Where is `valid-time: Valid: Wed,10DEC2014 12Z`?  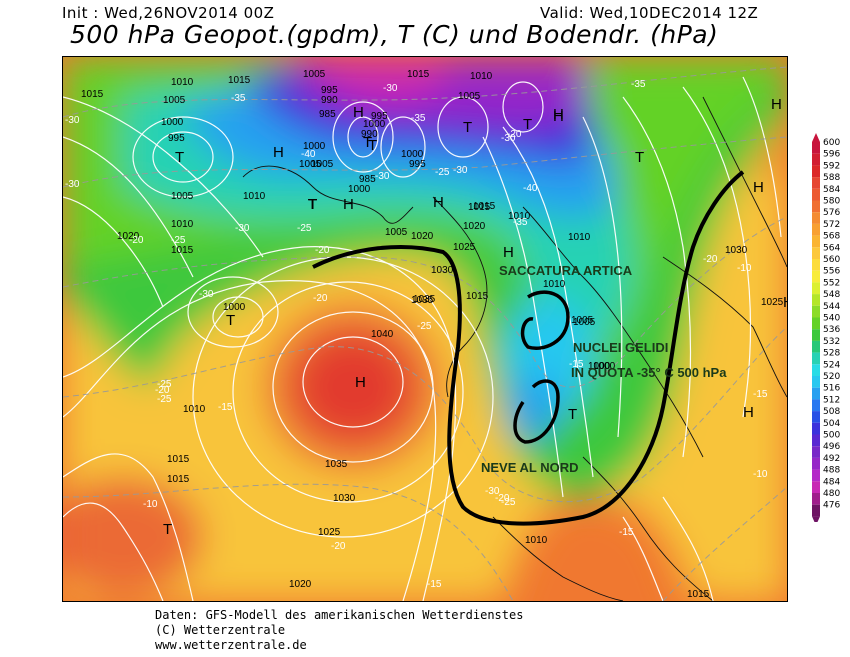
valid-time: Valid: Wed,10DEC2014 12Z is located at coordinates (649, 13).